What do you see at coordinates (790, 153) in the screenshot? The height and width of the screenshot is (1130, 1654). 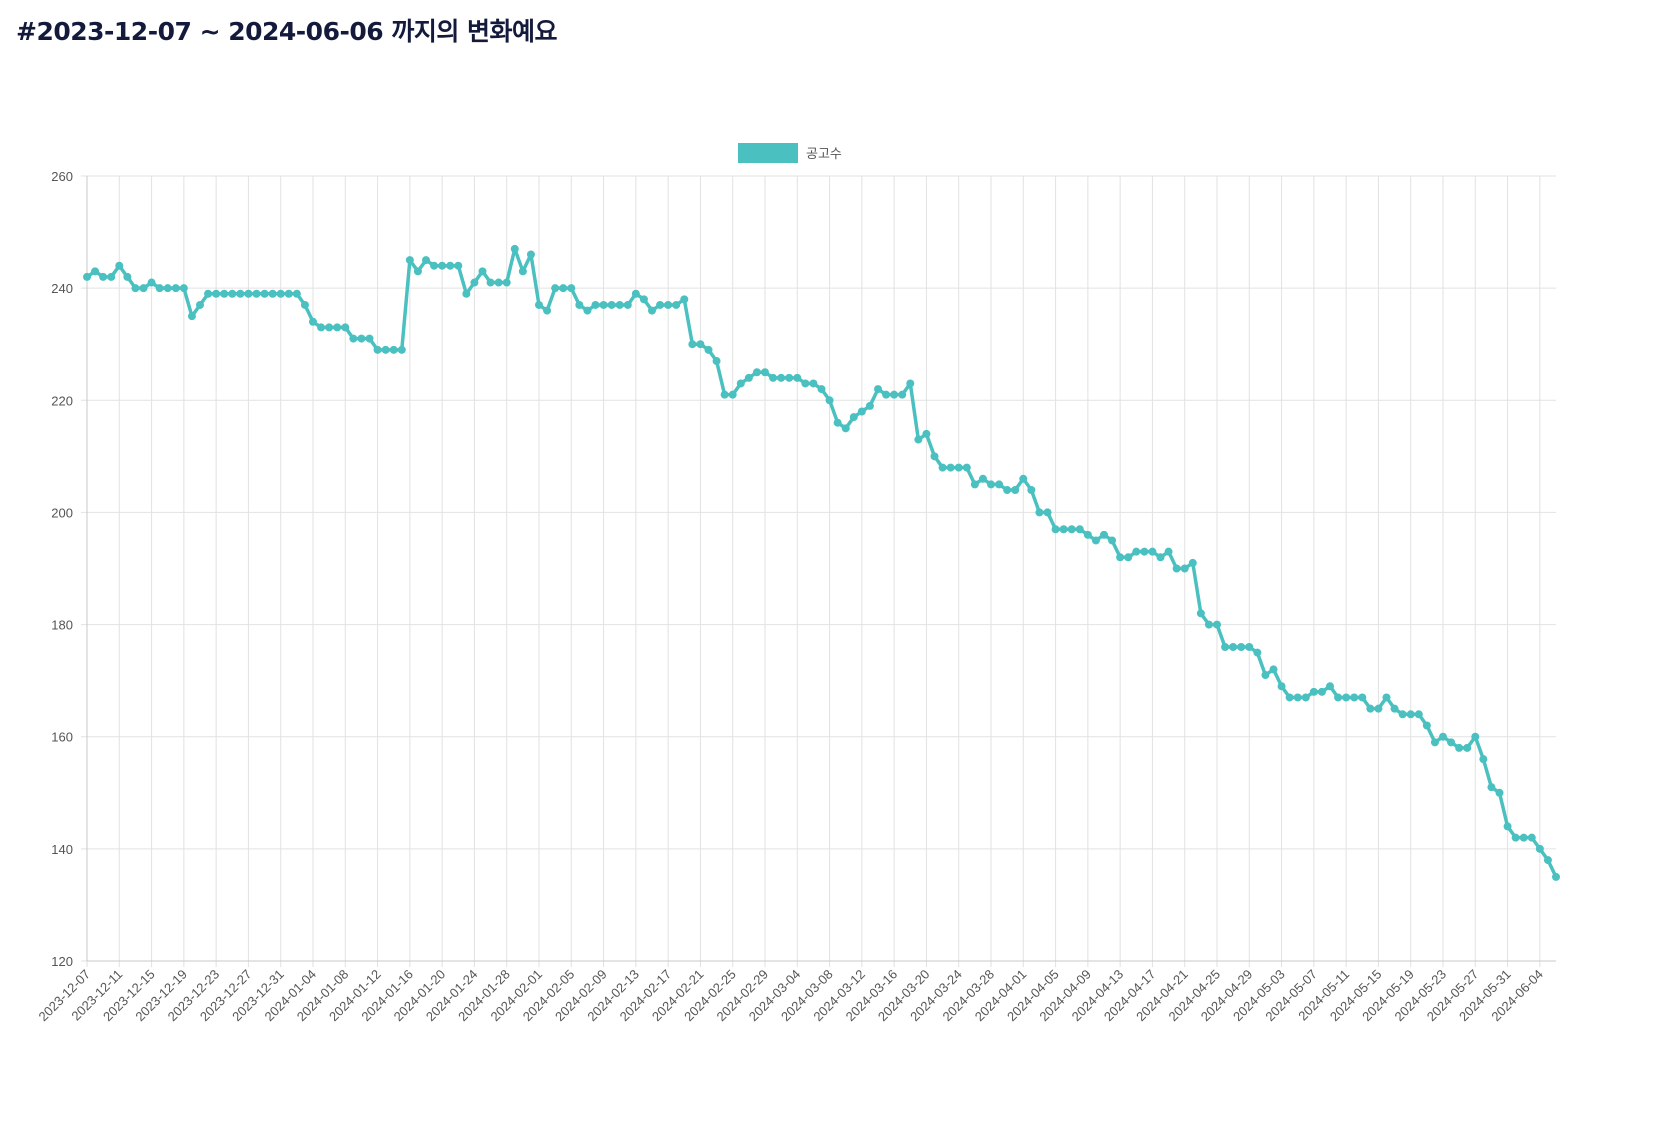 I see `legend: 공고수` at bounding box center [790, 153].